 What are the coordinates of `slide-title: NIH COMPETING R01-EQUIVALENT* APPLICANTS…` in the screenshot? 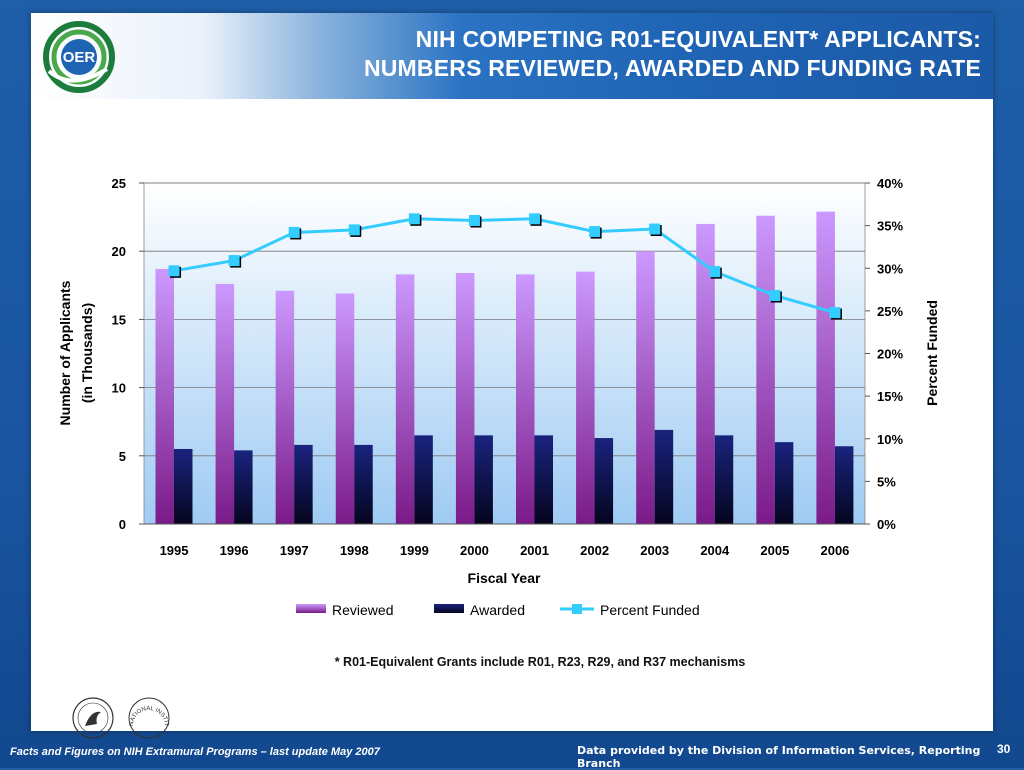 It's located at (631, 54).